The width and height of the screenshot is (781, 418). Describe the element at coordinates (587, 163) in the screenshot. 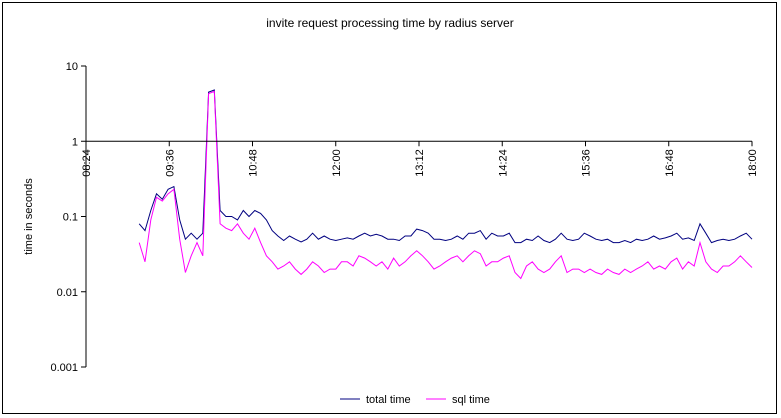

I see `x-tick-label: 15:36` at that location.